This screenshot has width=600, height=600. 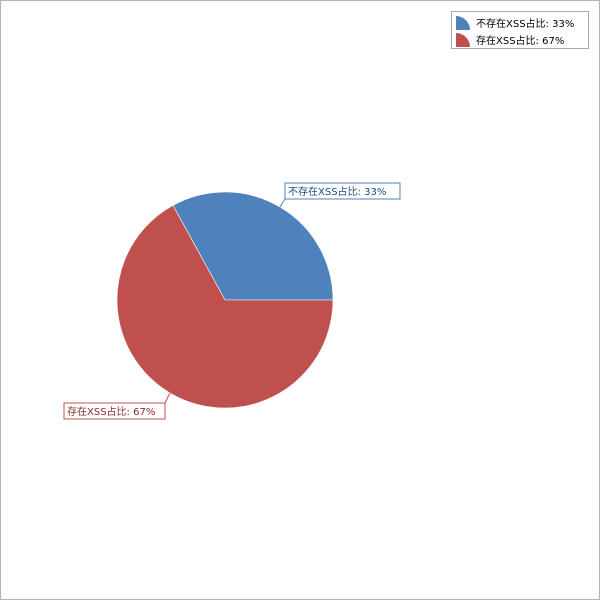 I want to click on leader-line-not-exist, so click(x=282, y=203).